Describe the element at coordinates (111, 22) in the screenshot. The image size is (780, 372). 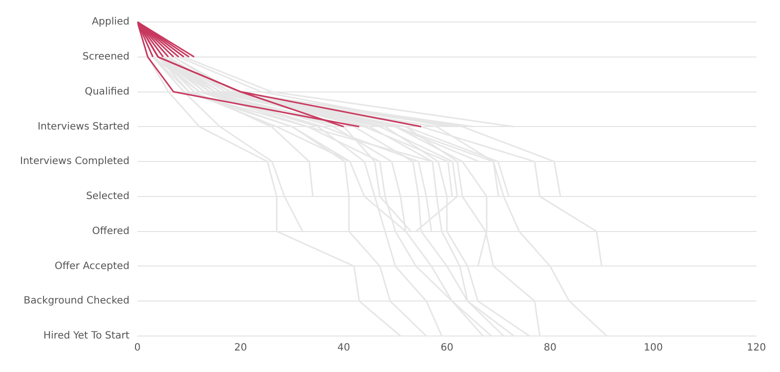
I see `y-tick-label: Applied` at that location.